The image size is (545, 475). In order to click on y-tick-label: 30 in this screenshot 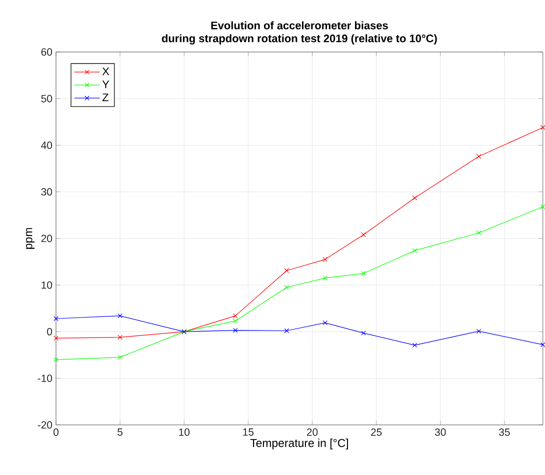, I will do `click(46, 192)`.